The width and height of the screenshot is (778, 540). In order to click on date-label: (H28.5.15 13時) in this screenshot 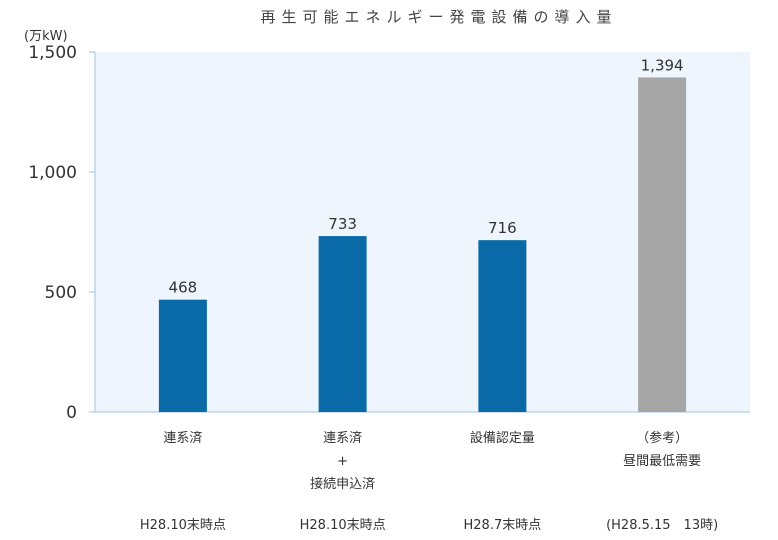, I will do `click(662, 525)`.